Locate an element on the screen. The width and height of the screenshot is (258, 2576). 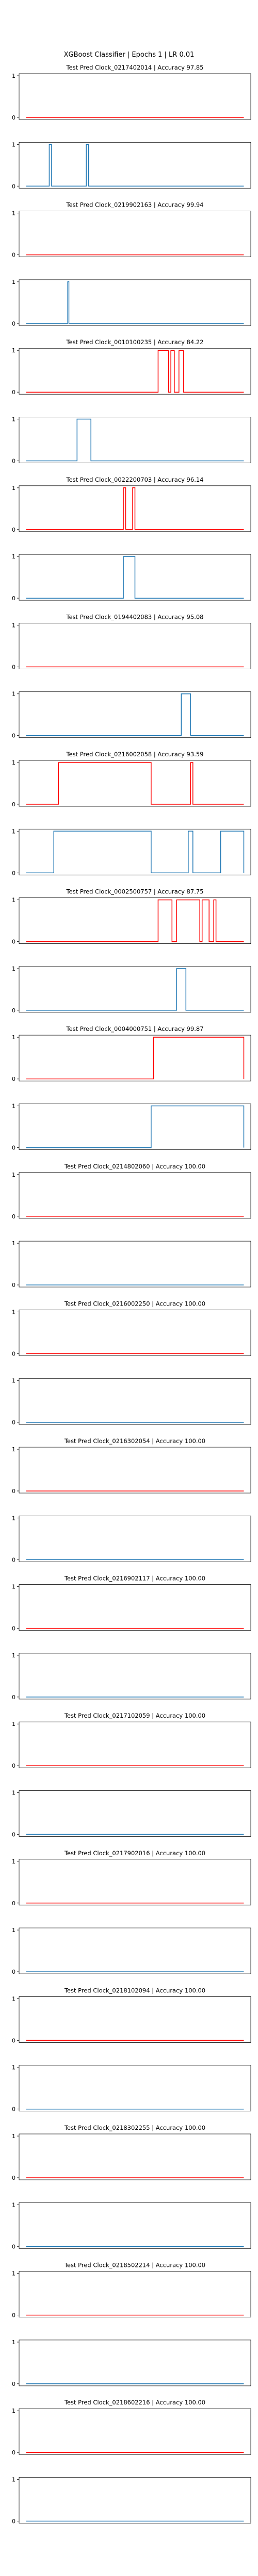
subplot-30: 01 is located at coordinates (131, 2088).